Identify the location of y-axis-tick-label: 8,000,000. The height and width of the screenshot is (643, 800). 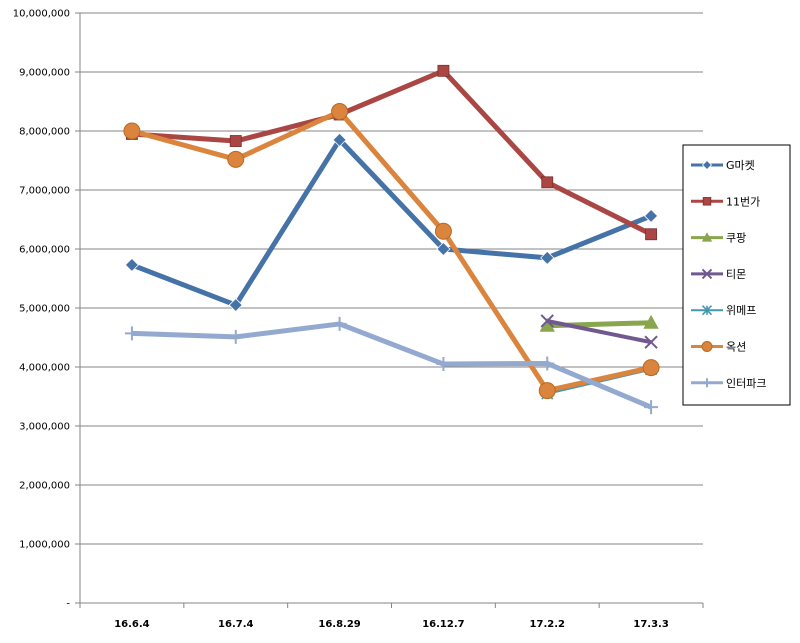
(44, 132).